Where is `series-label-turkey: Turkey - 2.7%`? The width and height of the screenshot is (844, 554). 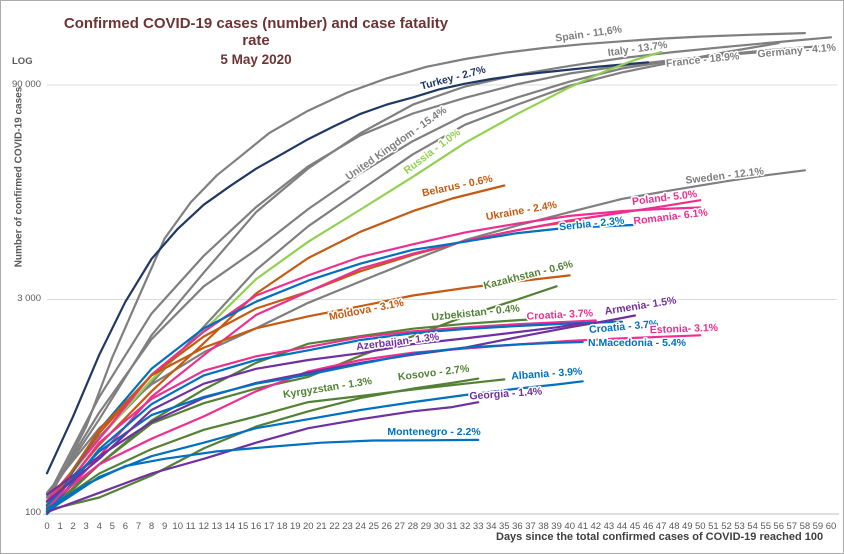
series-label-turkey: Turkey - 2.7% is located at coordinates (453, 77).